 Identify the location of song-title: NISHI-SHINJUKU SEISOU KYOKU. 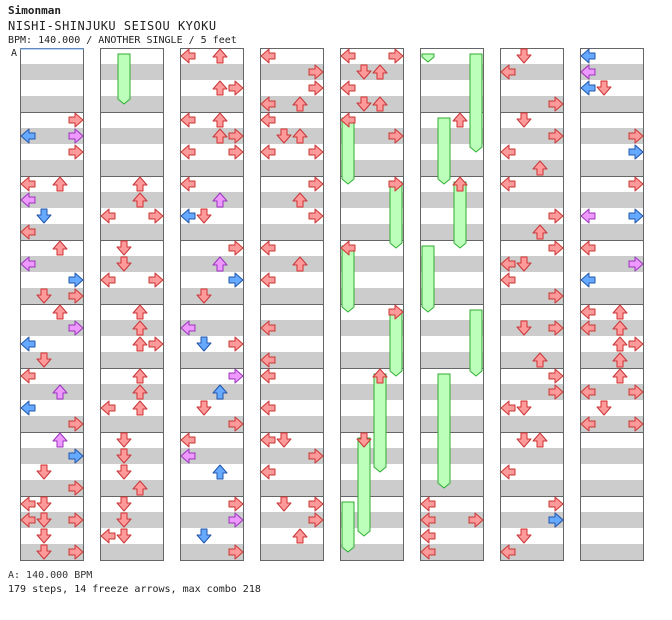
(112, 26).